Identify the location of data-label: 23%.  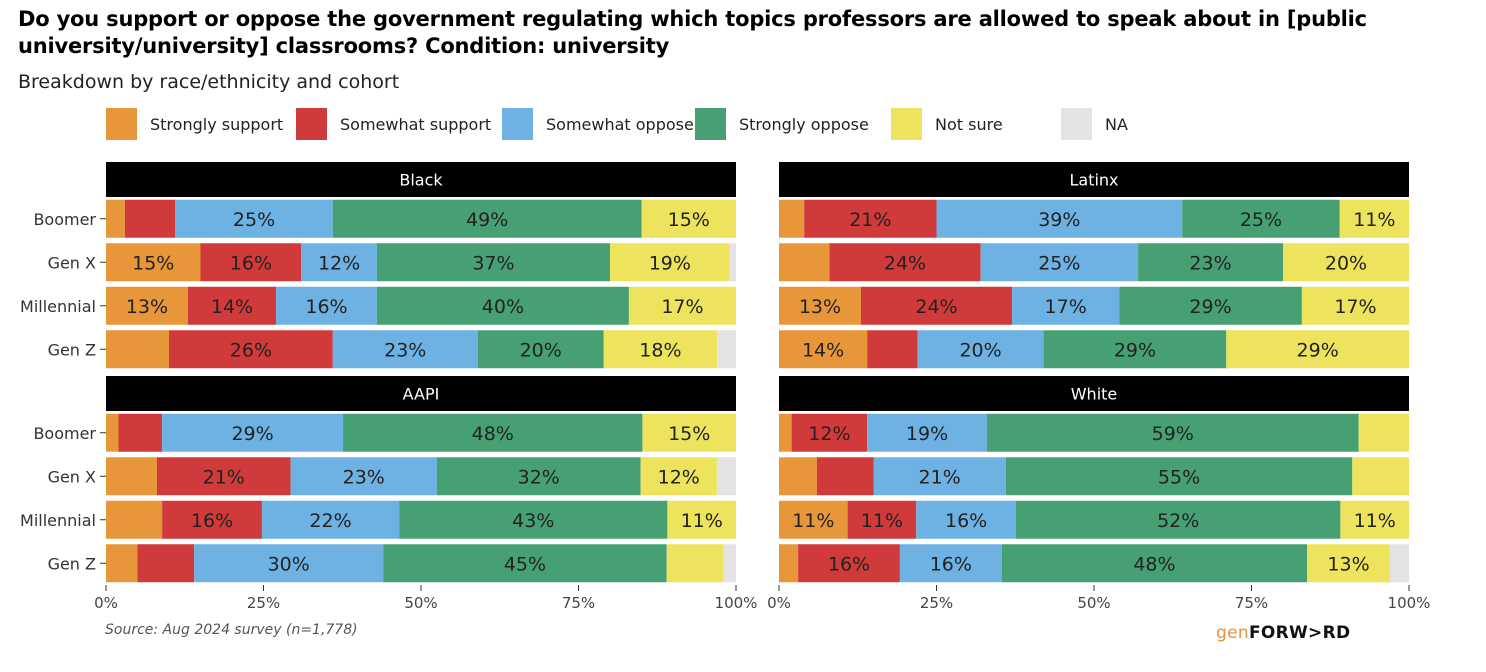
(364, 477).